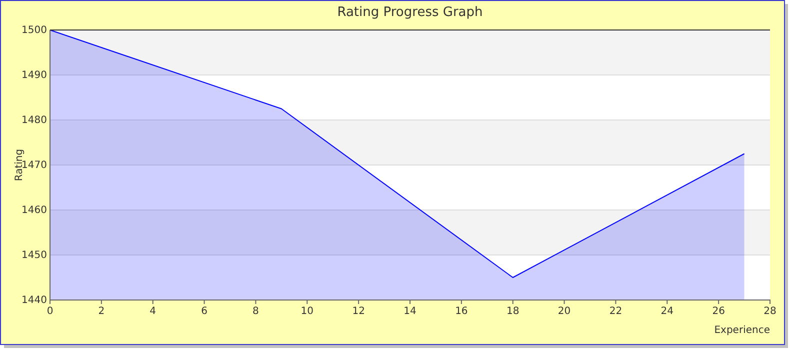 The height and width of the screenshot is (350, 790). I want to click on y-tick-label: 1450, so click(34, 256).